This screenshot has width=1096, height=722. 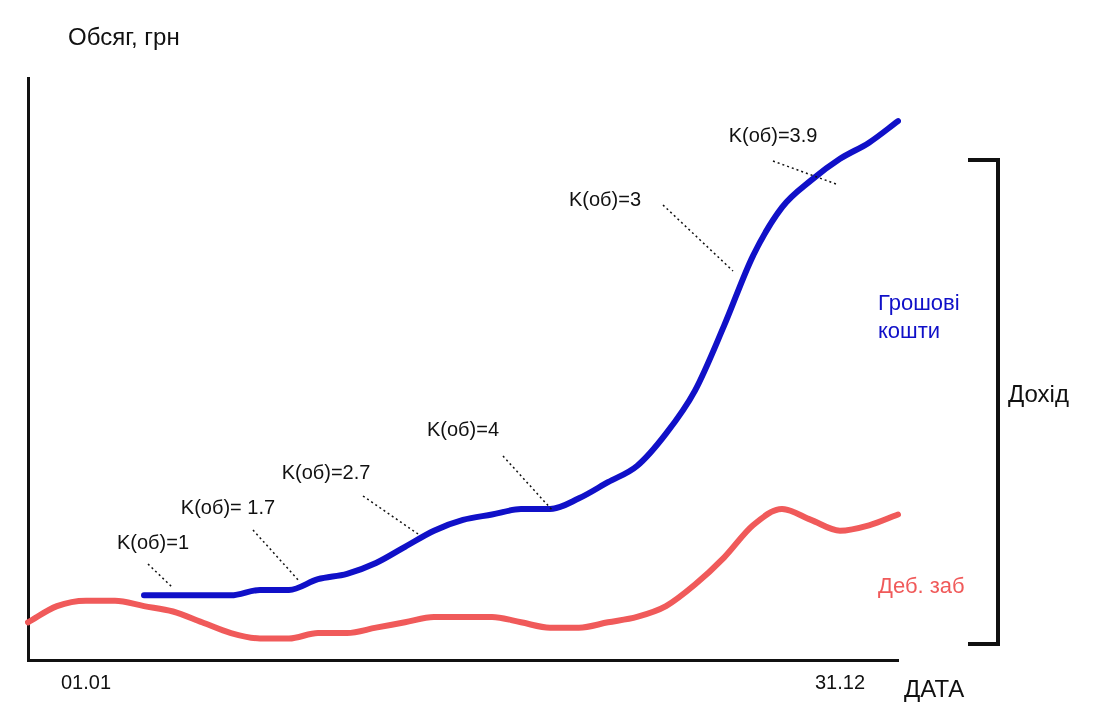 I want to click on x-tick-label: 01.01, so click(x=86, y=681).